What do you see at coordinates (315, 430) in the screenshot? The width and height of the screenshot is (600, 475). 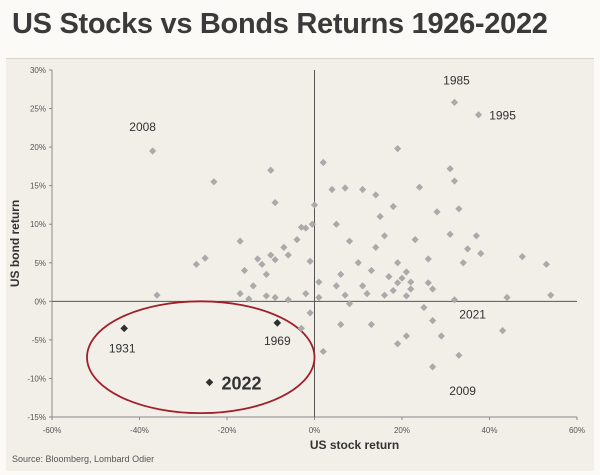 I see `x-tick-label: 0%` at bounding box center [315, 430].